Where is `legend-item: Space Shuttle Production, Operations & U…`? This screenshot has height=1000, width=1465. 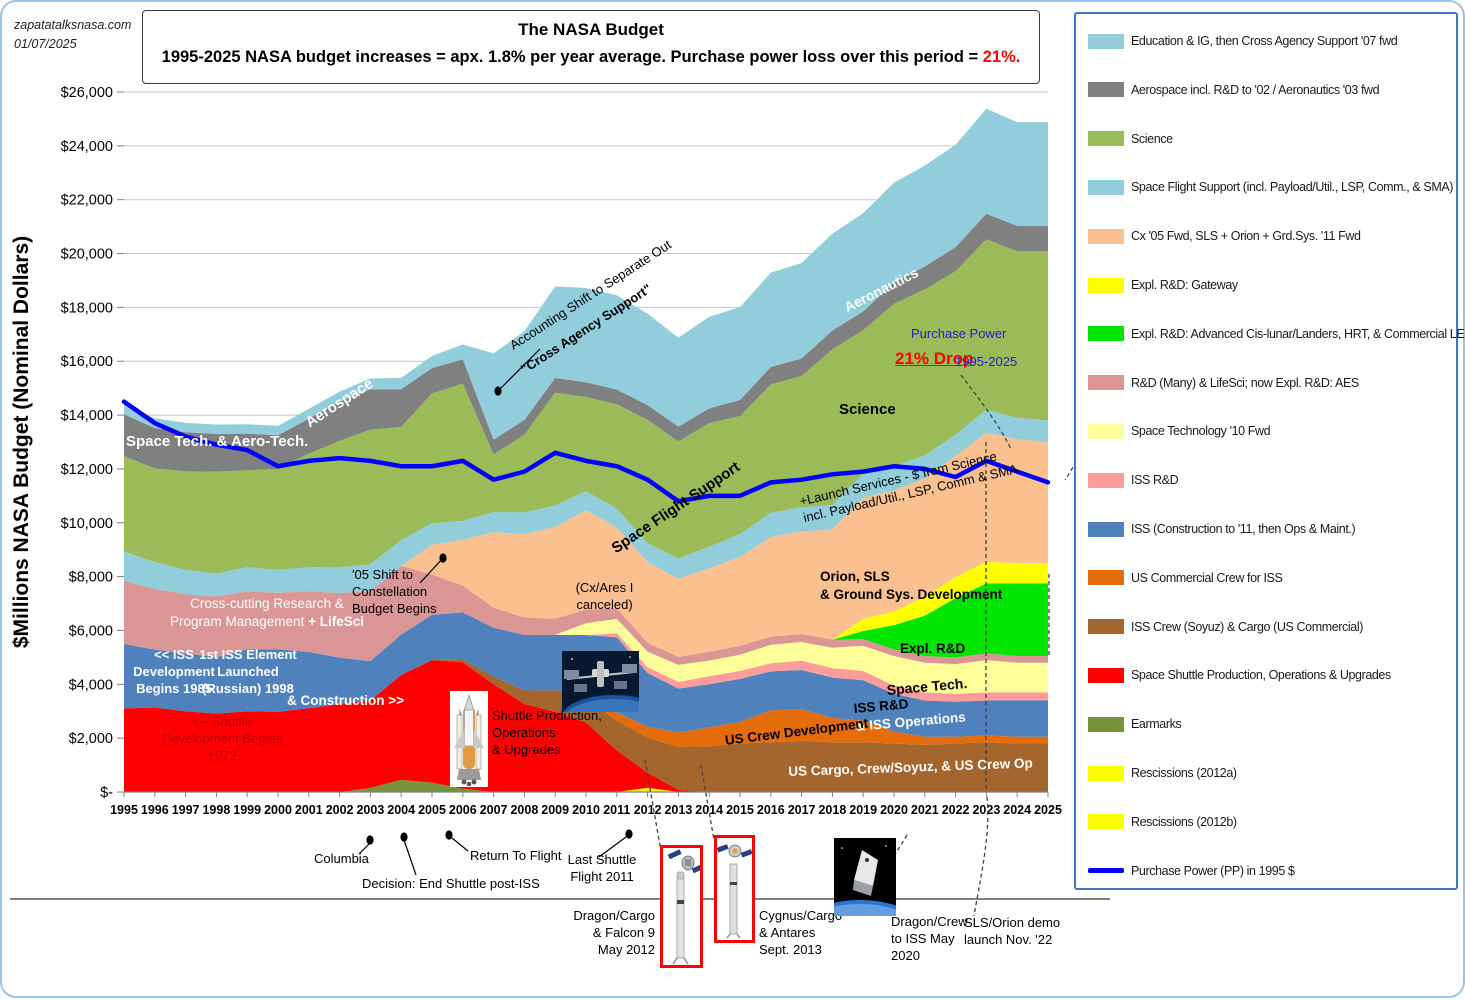 legend-item: Space Shuttle Production, Operations & U… is located at coordinates (1239, 675).